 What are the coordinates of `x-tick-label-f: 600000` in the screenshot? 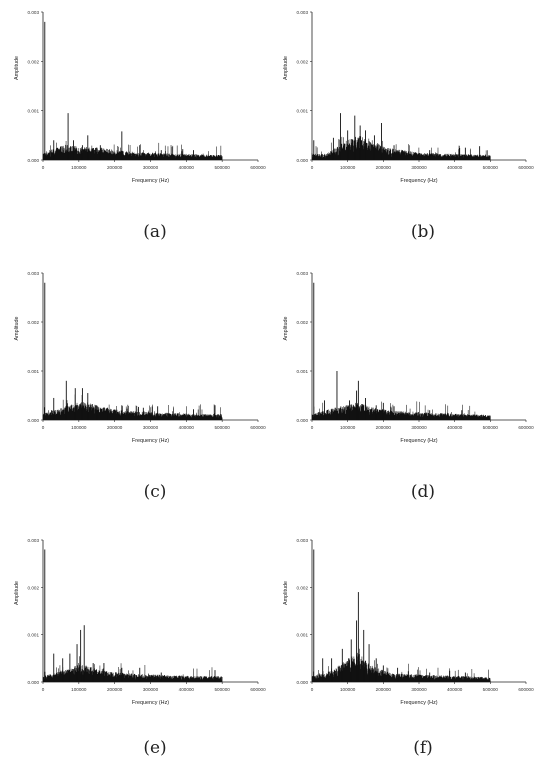 It's located at (526, 689).